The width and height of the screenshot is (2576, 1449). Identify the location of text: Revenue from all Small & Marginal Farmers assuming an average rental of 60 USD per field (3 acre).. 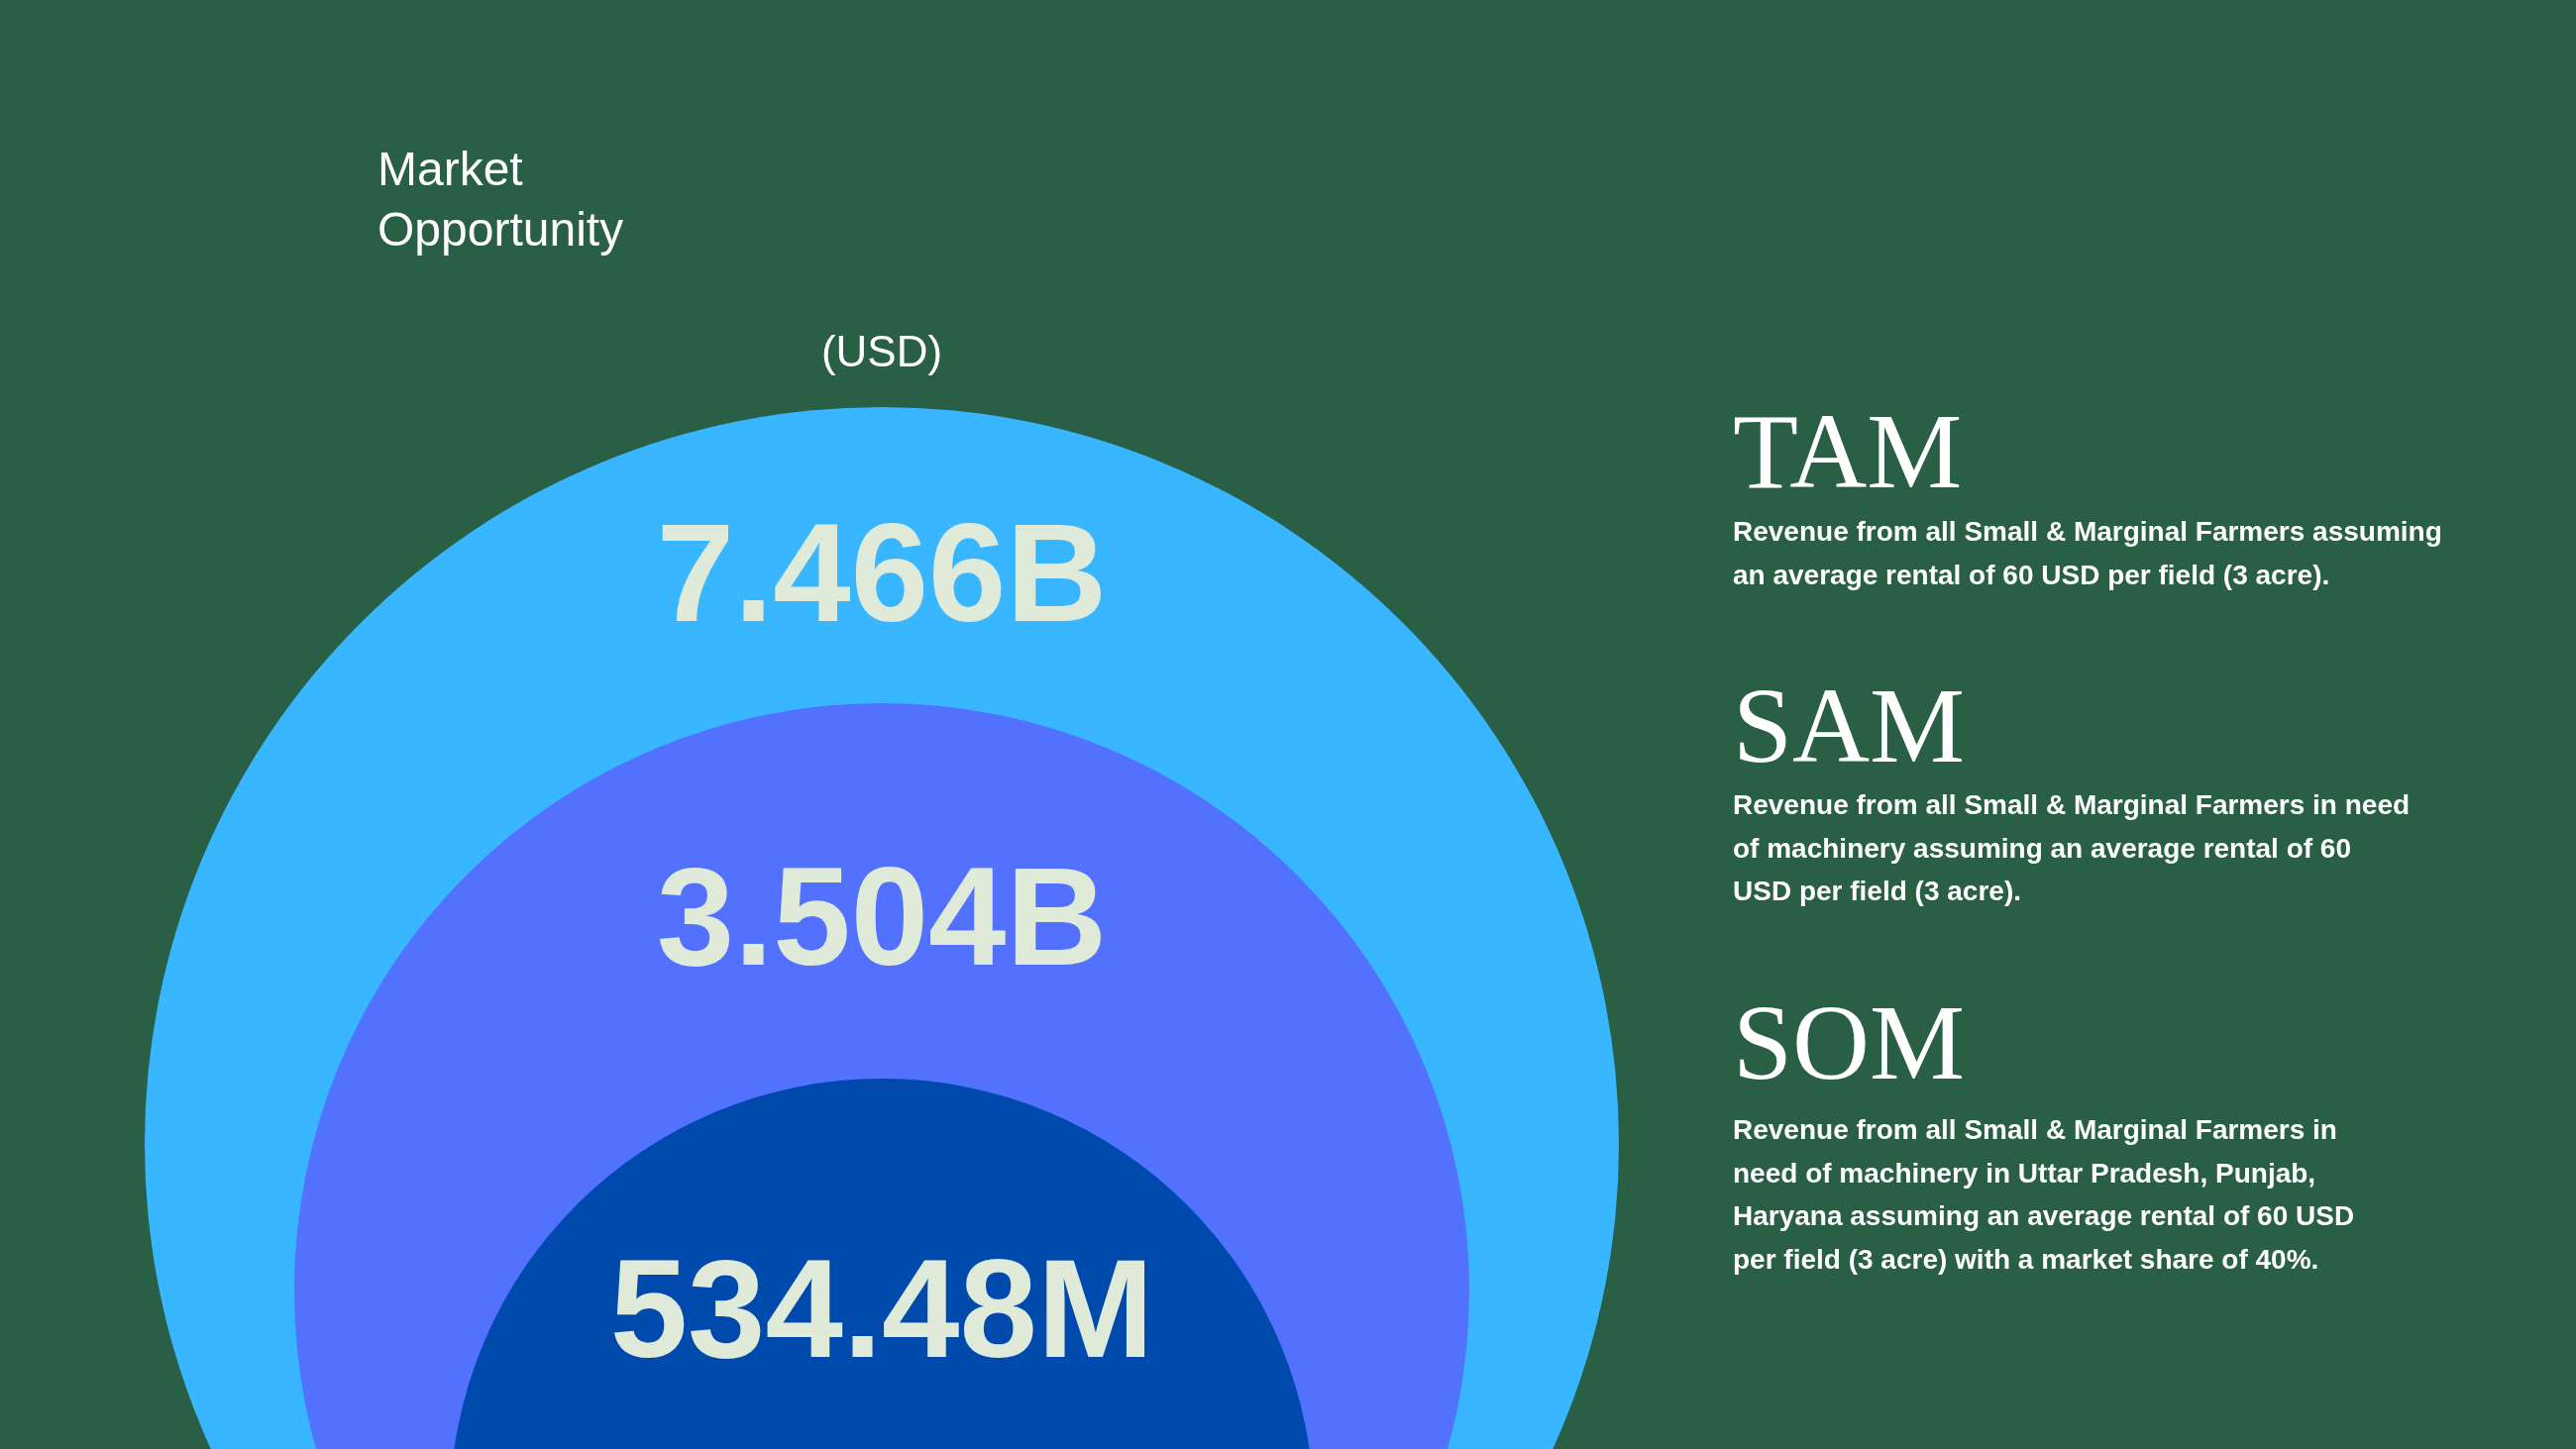
(2087, 553).